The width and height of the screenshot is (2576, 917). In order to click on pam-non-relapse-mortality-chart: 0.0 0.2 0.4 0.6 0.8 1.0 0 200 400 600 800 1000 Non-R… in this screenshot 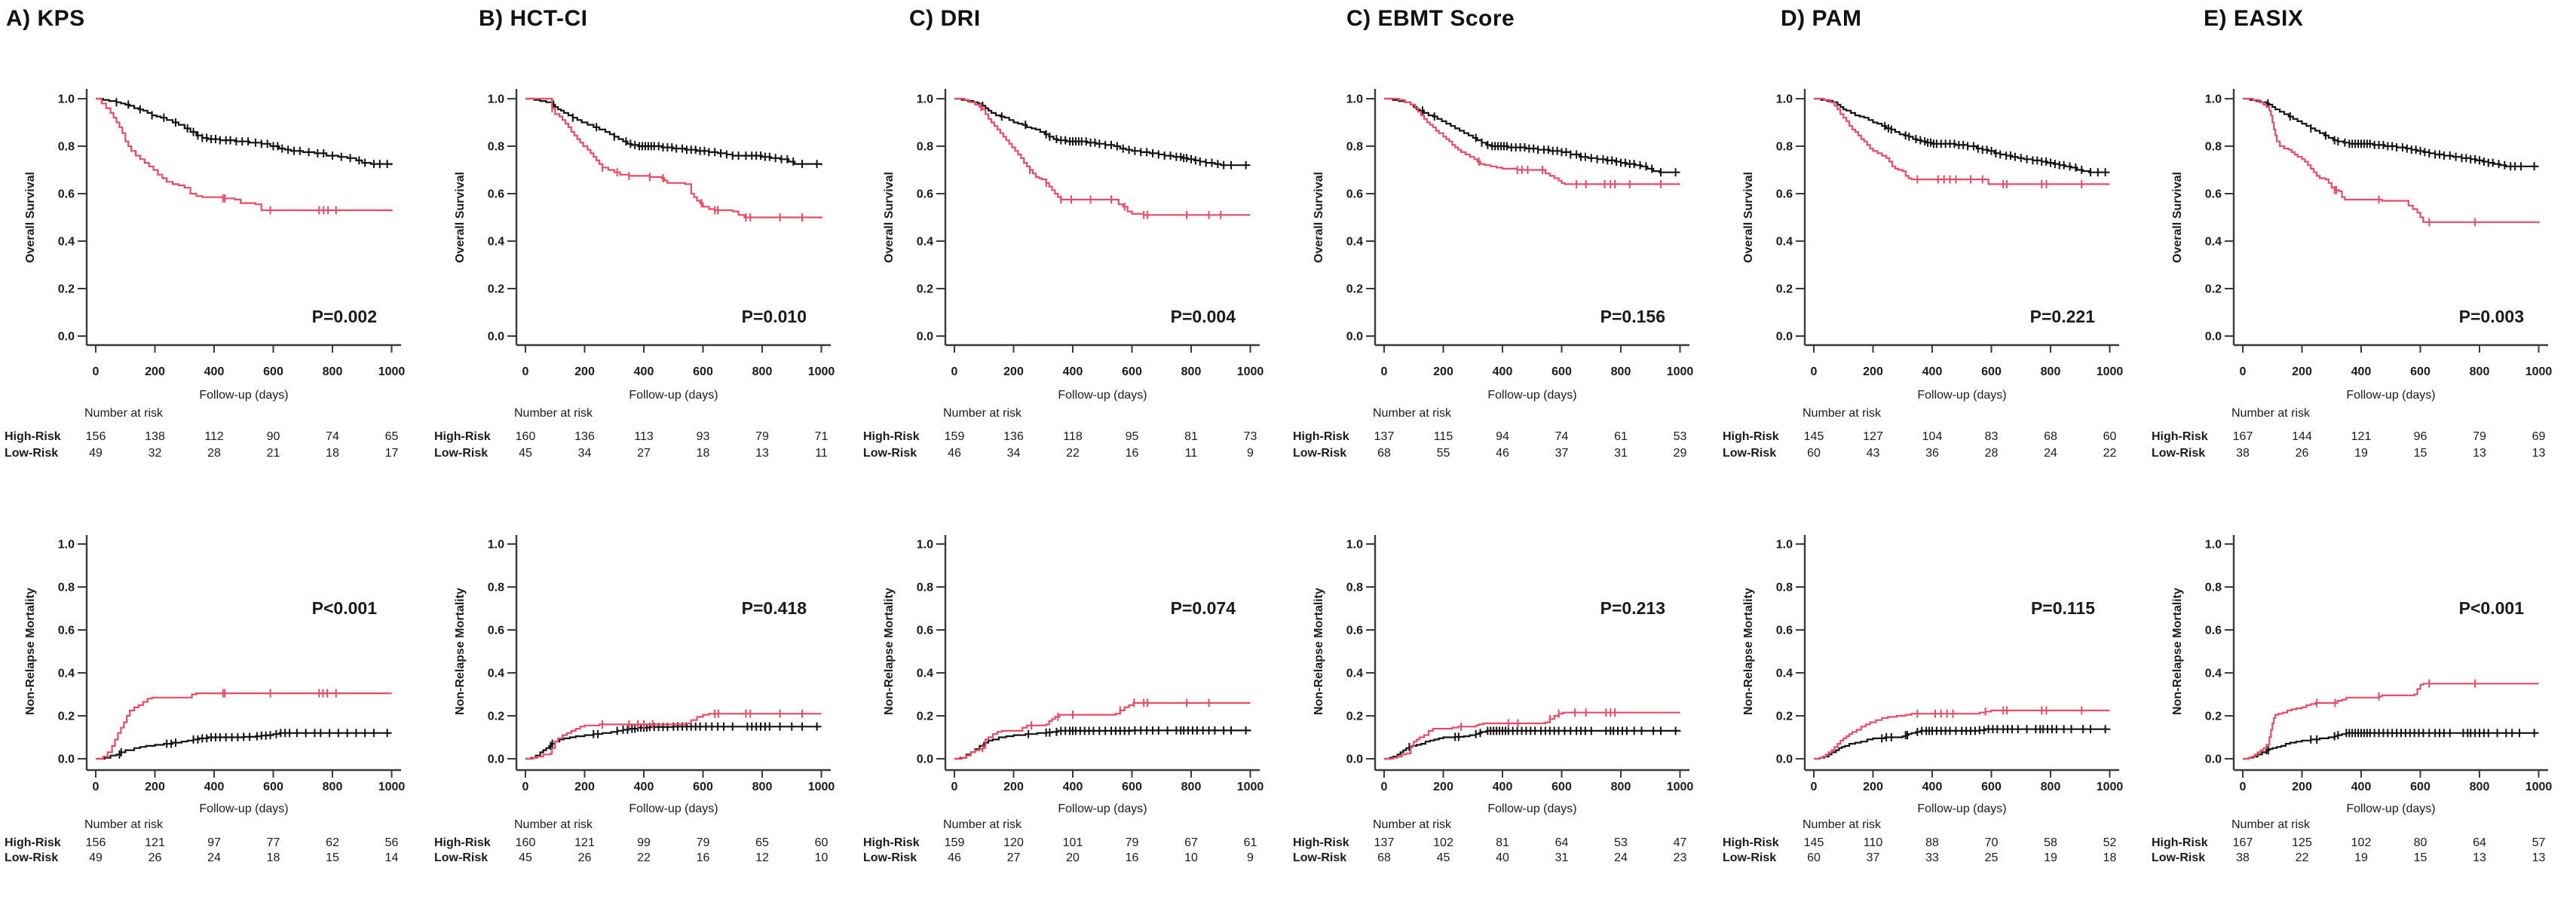, I will do `click(1923, 699)`.